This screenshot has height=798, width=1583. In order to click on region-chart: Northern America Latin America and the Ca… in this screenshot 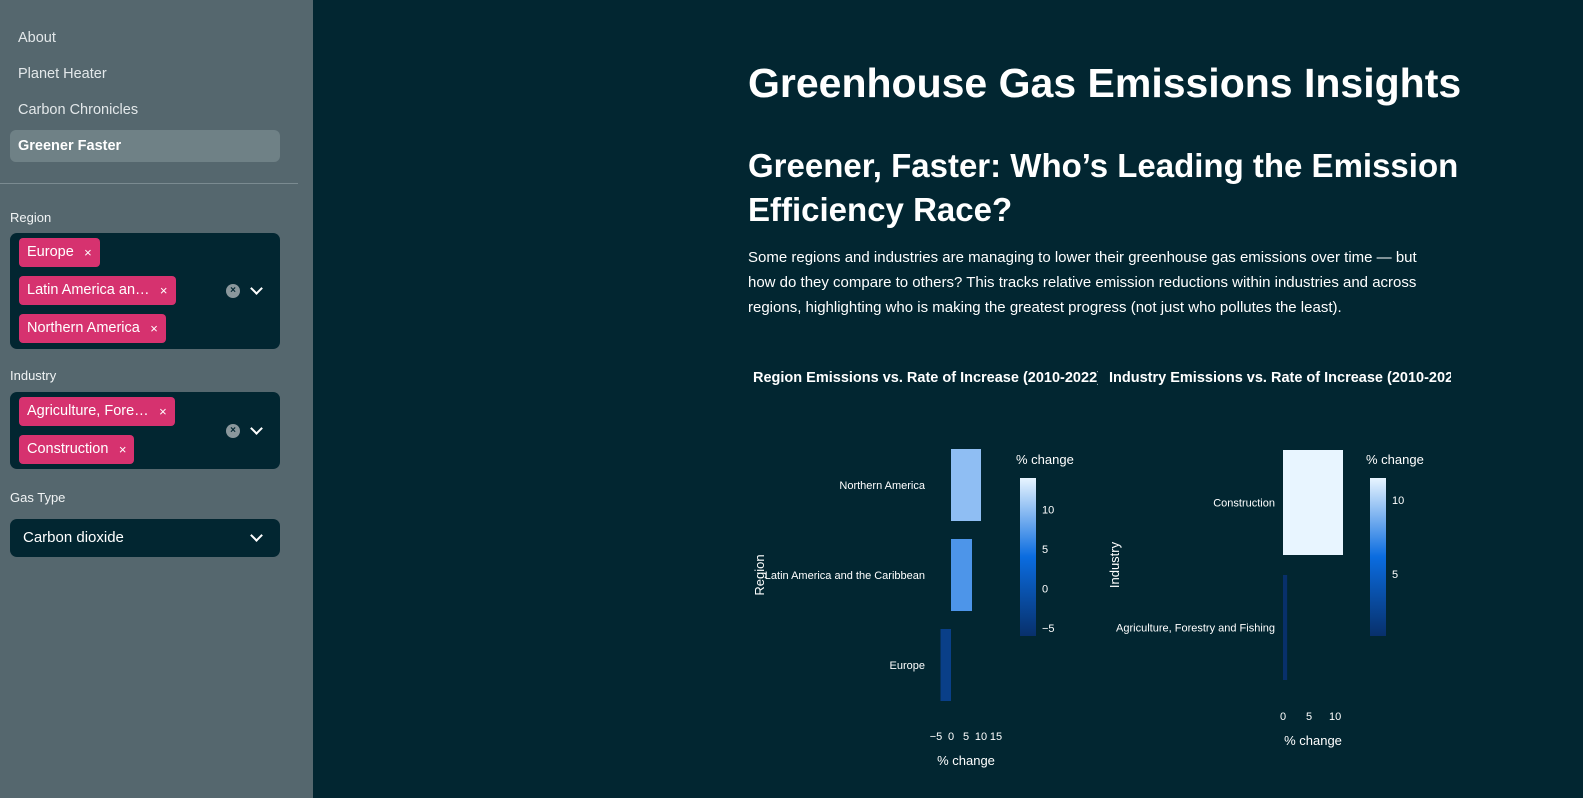, I will do `click(913, 608)`.